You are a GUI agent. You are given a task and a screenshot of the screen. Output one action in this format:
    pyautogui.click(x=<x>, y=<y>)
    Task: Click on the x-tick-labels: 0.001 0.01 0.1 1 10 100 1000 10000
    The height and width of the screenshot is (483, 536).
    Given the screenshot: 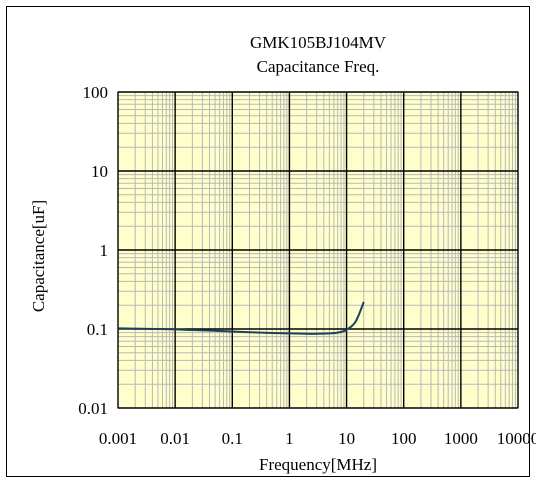 What is the action you would take?
    pyautogui.click(x=317, y=438)
    